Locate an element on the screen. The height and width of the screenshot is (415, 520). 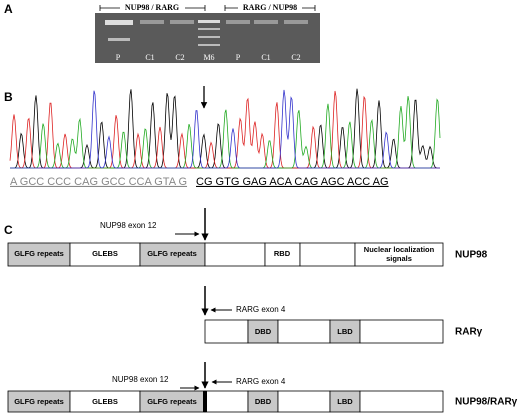
protein-nup98 is located at coordinates (225, 254).